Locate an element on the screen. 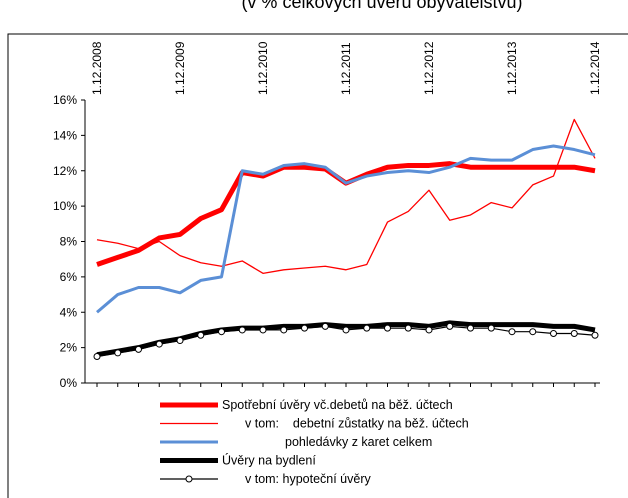 The width and height of the screenshot is (628, 498). legend-marker is located at coordinates (189, 479).